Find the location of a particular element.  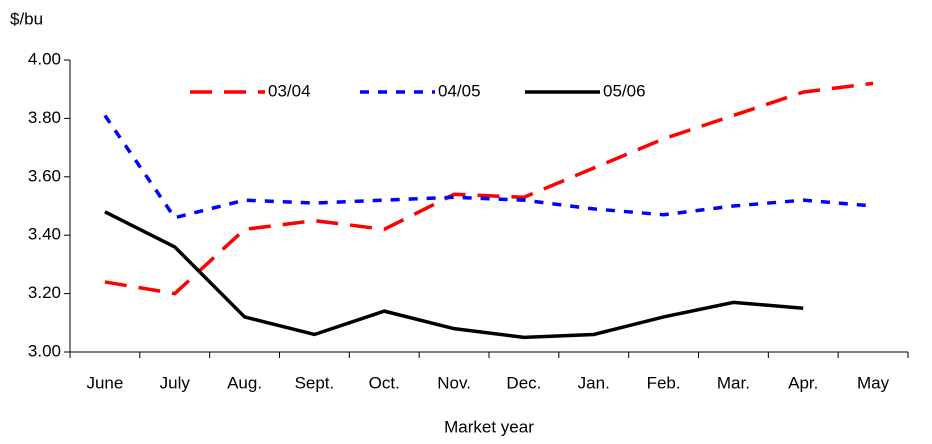

x-tick-label: Apr. is located at coordinates (803, 382).